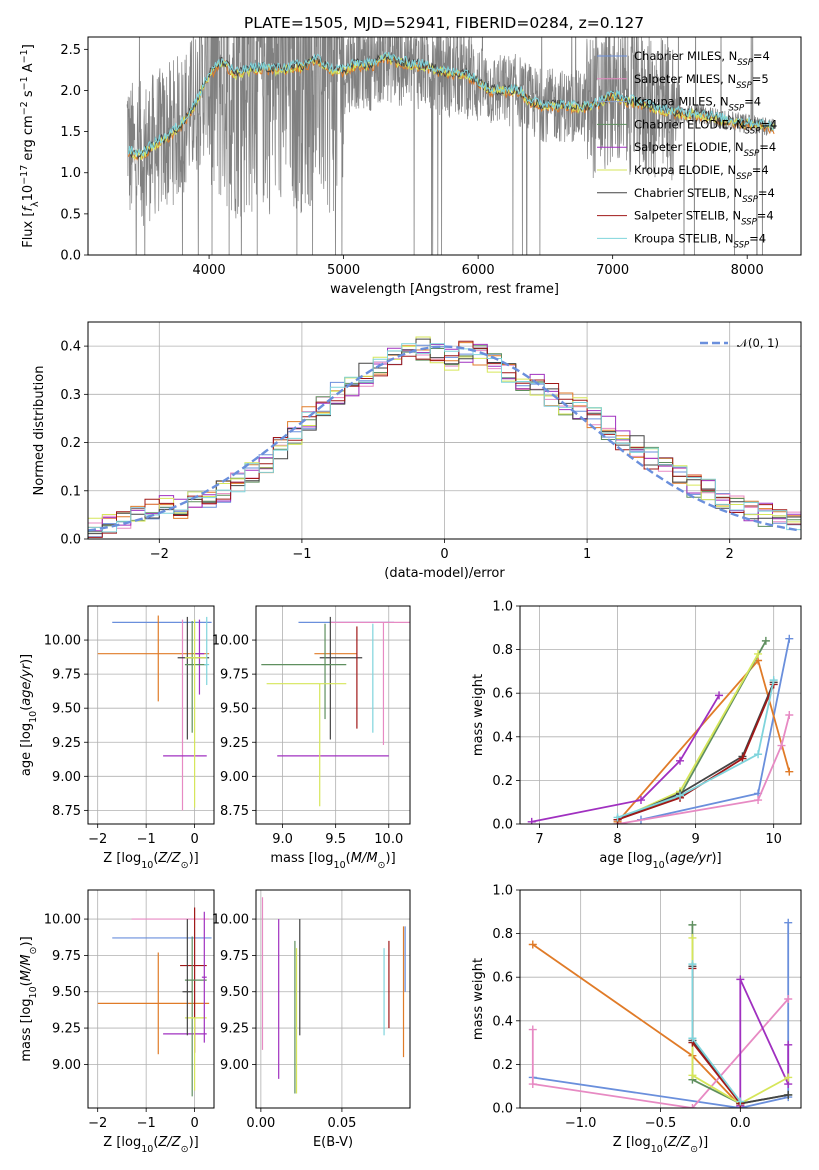  What do you see at coordinates (705, 149) in the screenshot?
I see `legend-entry-4: Salpeter ELODIE, NSSP=4` at bounding box center [705, 149].